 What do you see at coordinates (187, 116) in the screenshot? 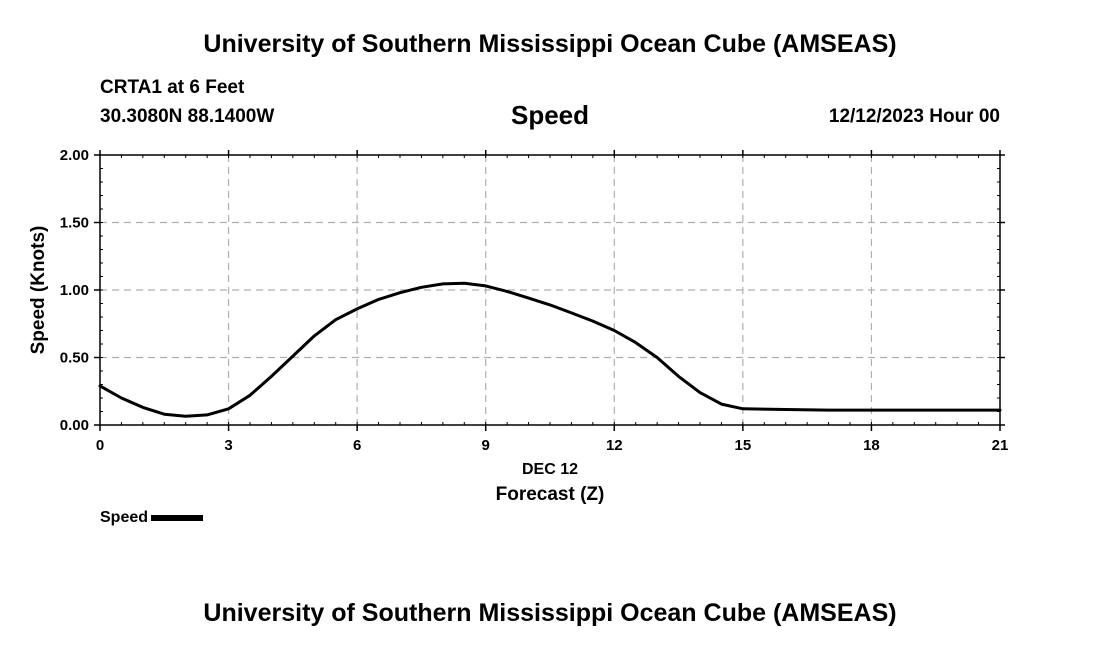
I see `coordinates-label: 30.3080N 88.1400W` at bounding box center [187, 116].